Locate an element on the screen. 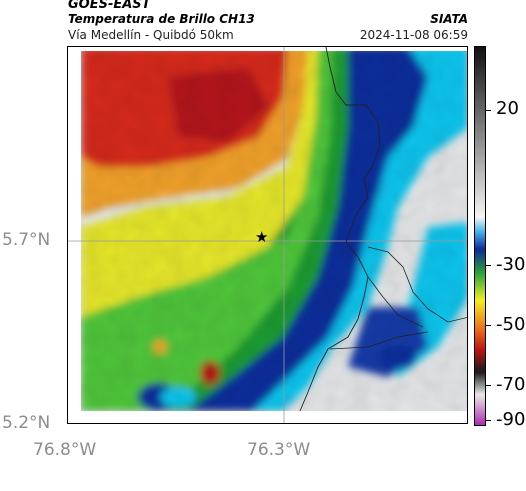 The image size is (526, 491). region-subtitle: Vía Medellín - Quibdó 50km is located at coordinates (151, 35).